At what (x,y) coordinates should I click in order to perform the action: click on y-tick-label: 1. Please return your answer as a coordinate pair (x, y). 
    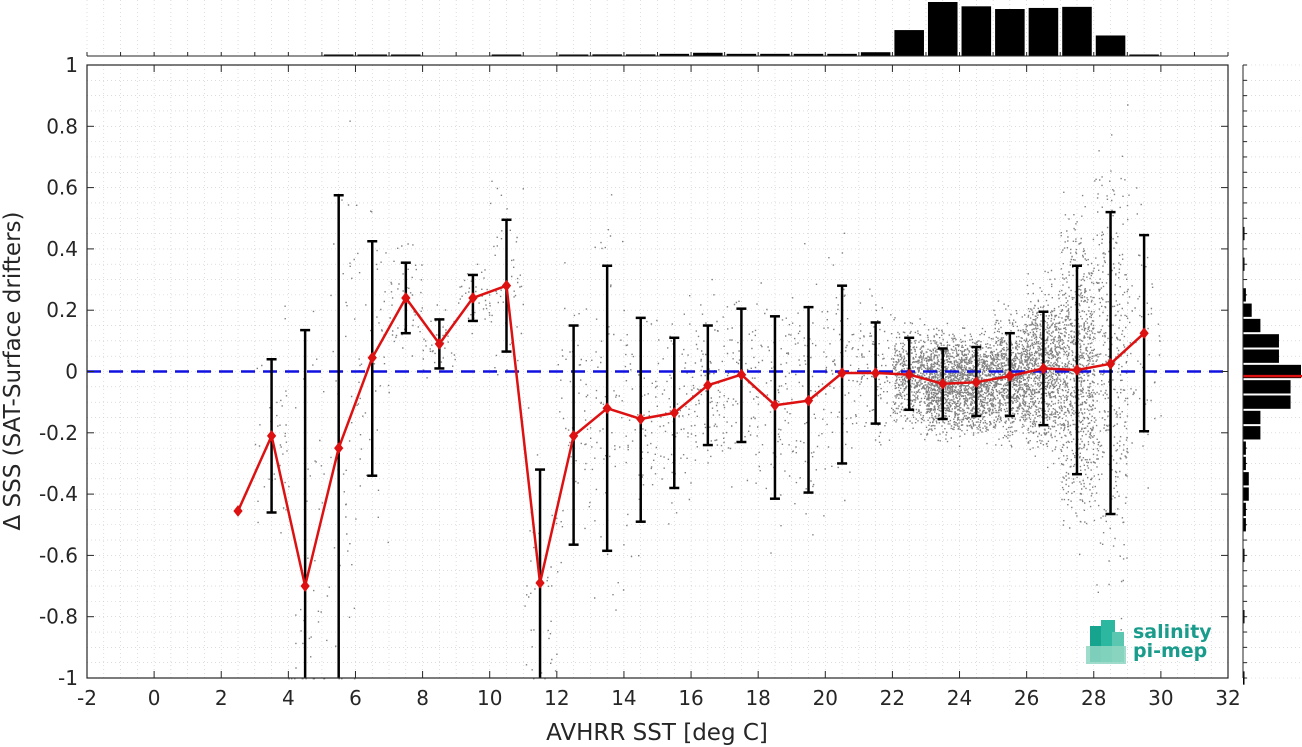
    Looking at the image, I should click on (71, 65).